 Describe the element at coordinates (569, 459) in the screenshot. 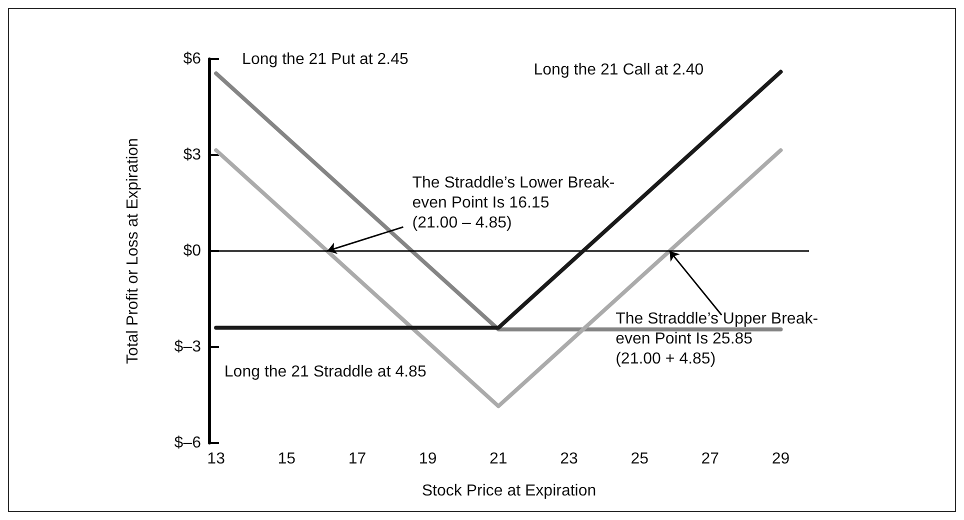

I see `x-tick-label: 23` at that location.